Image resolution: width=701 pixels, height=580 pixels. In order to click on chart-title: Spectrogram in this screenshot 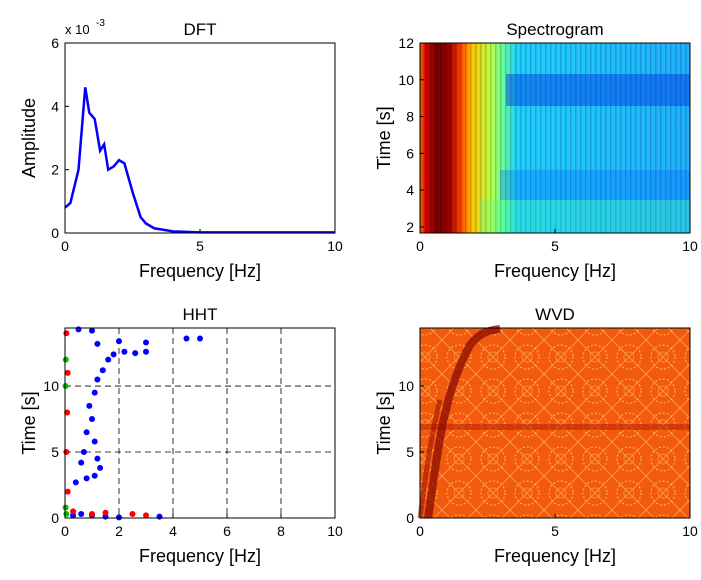, I will do `click(554, 29)`.